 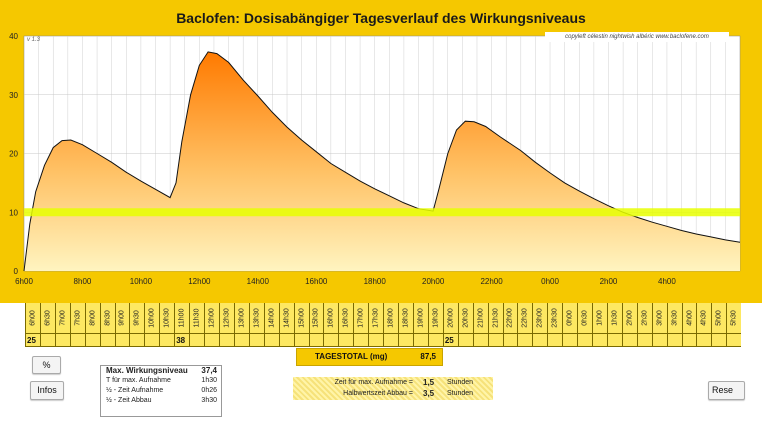 I want to click on schedule-time-label: 7h30, so click(x=78, y=318).